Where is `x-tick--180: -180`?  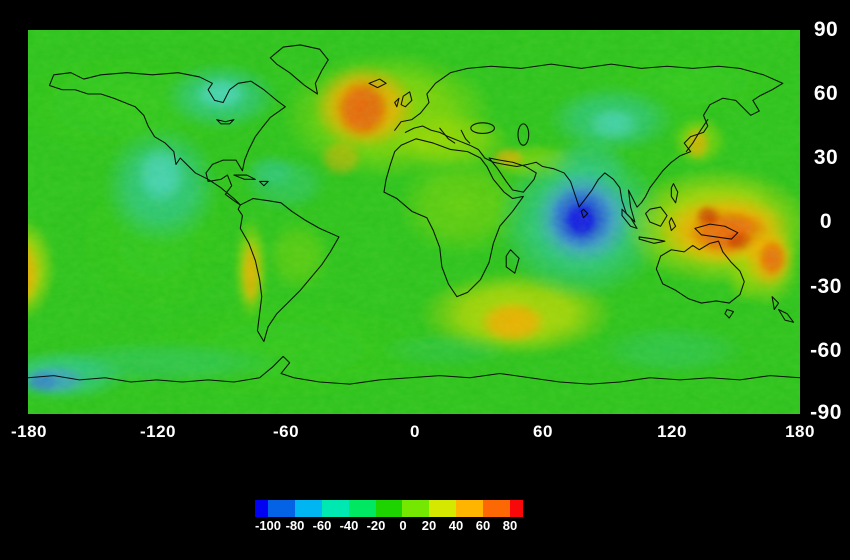 x-tick--180: -180 is located at coordinates (29, 431).